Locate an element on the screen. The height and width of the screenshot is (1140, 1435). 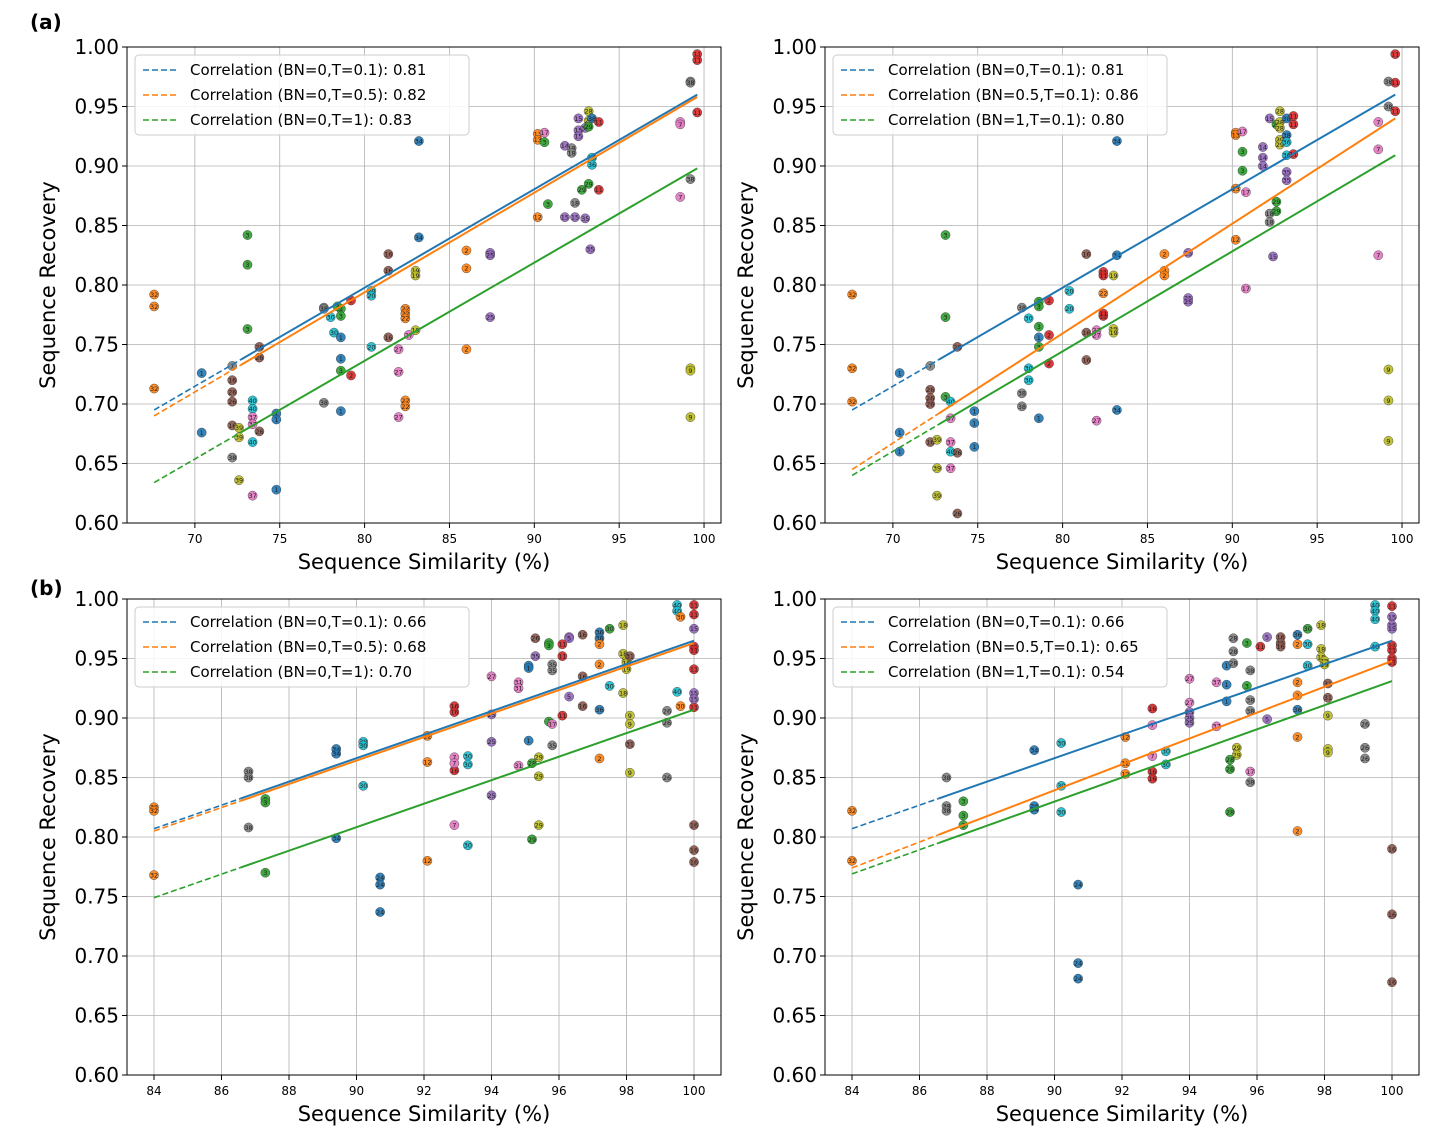
data-point-label: 5 is located at coordinates (569, 639).